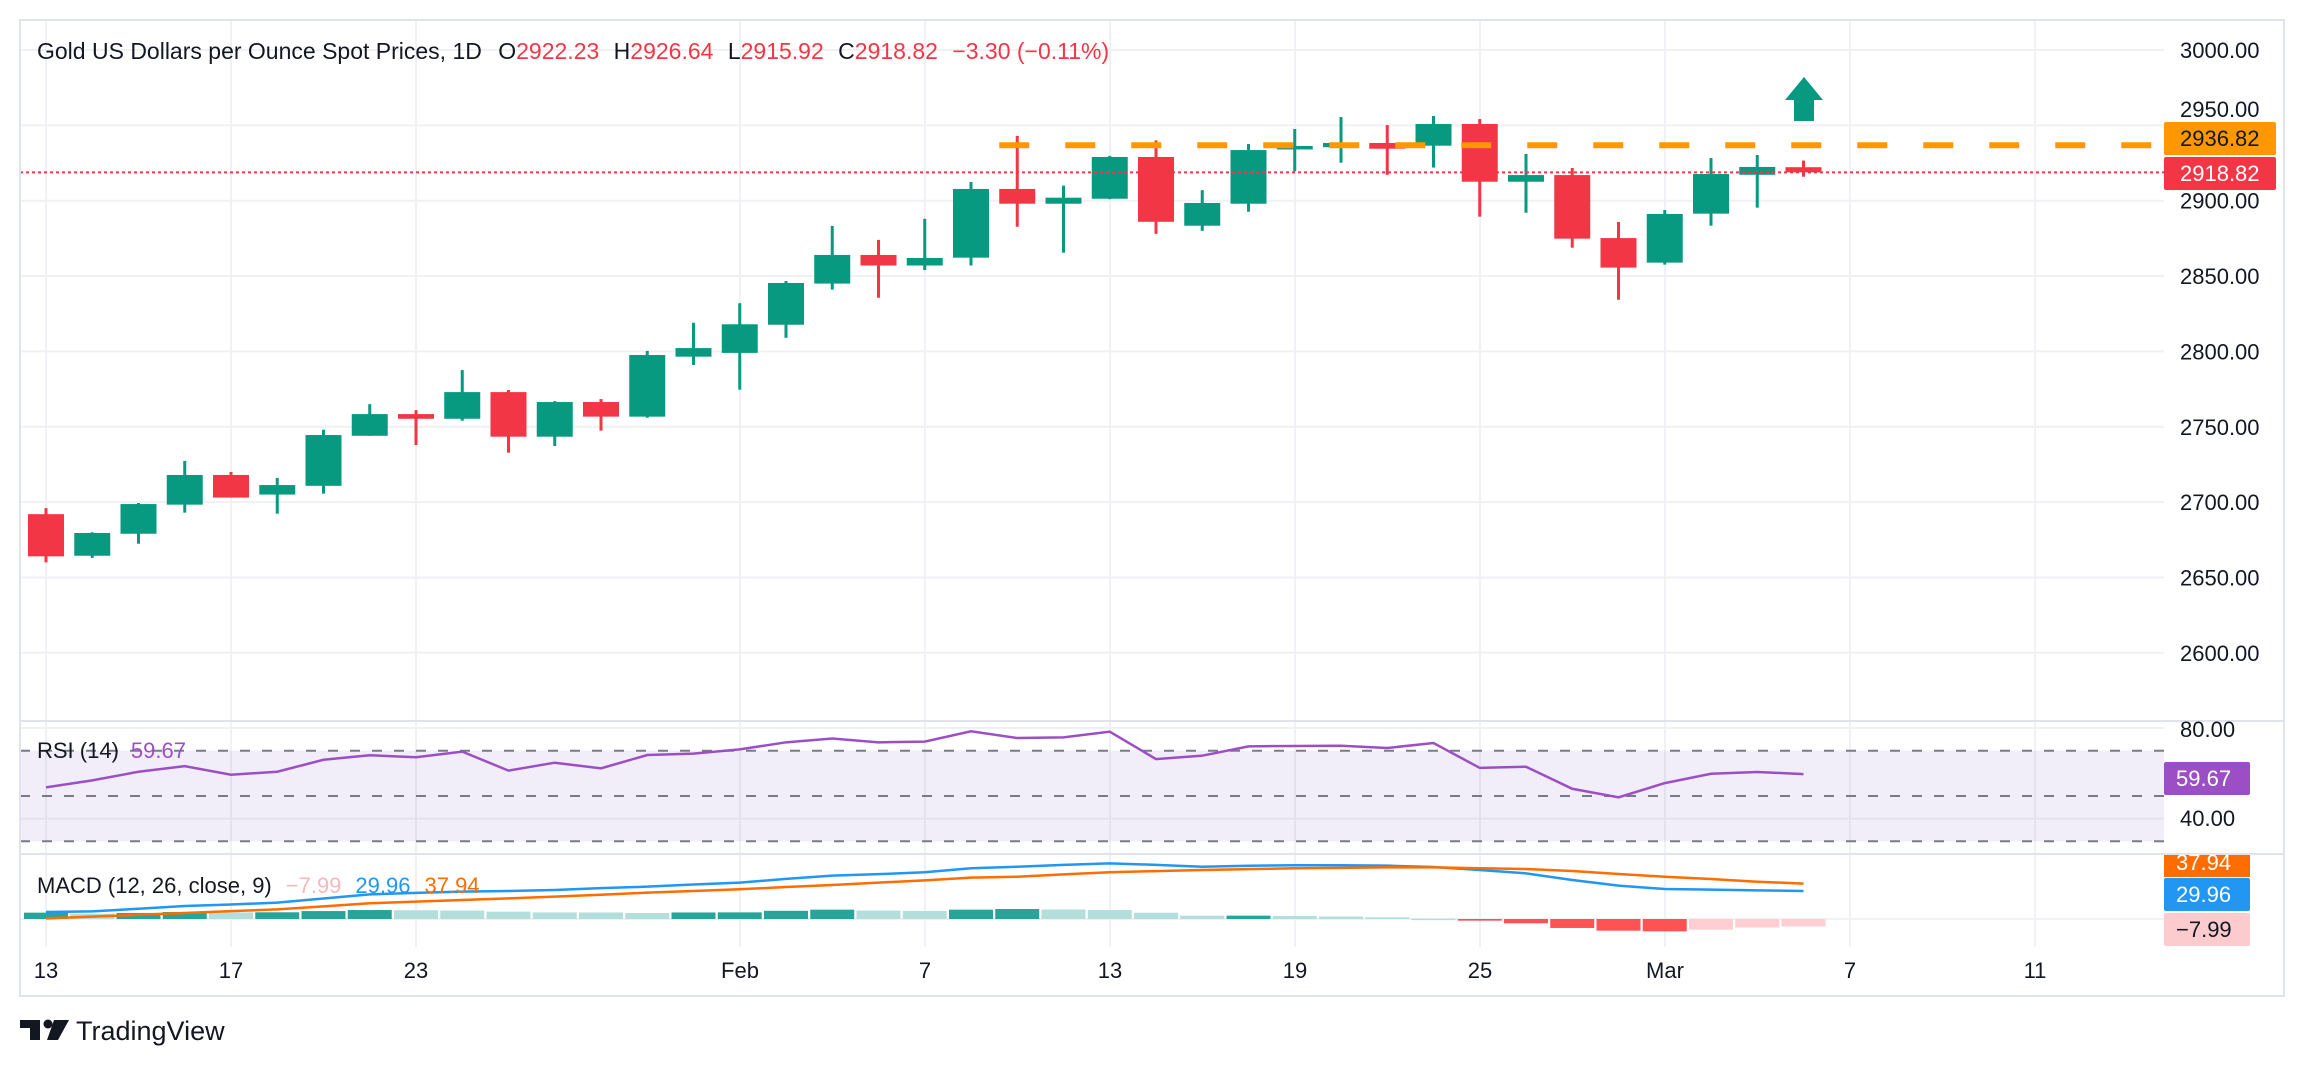 Image resolution: width=2304 pixels, height=1066 pixels. I want to click on price-tick-label: 2650.00, so click(2220, 577).